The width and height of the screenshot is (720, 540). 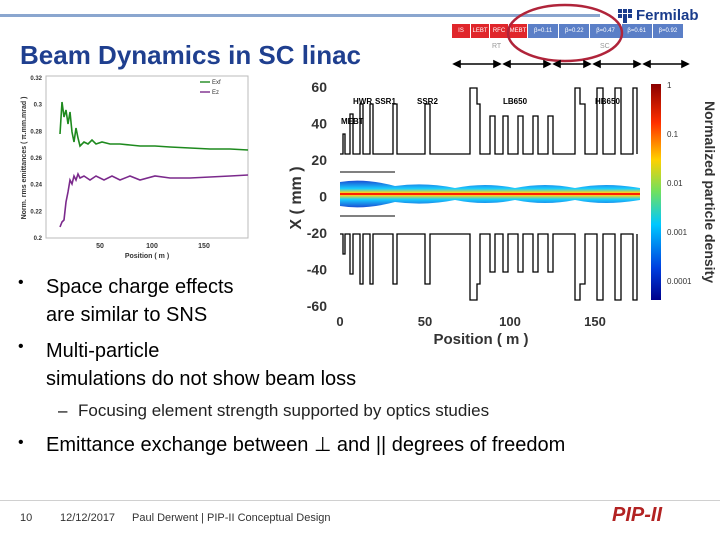 I want to click on beam-ytick: -20, so click(x=317, y=233).